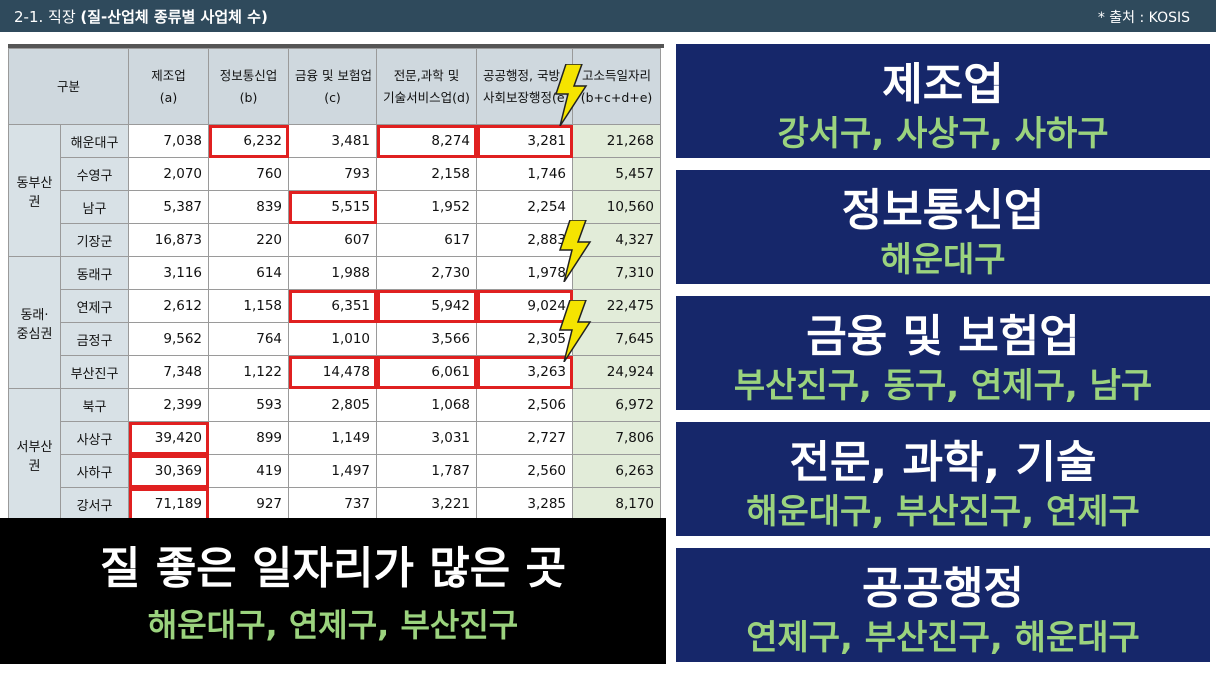 This screenshot has width=1216, height=684. I want to click on section-number: 2-1. 직장, so click(47, 17).